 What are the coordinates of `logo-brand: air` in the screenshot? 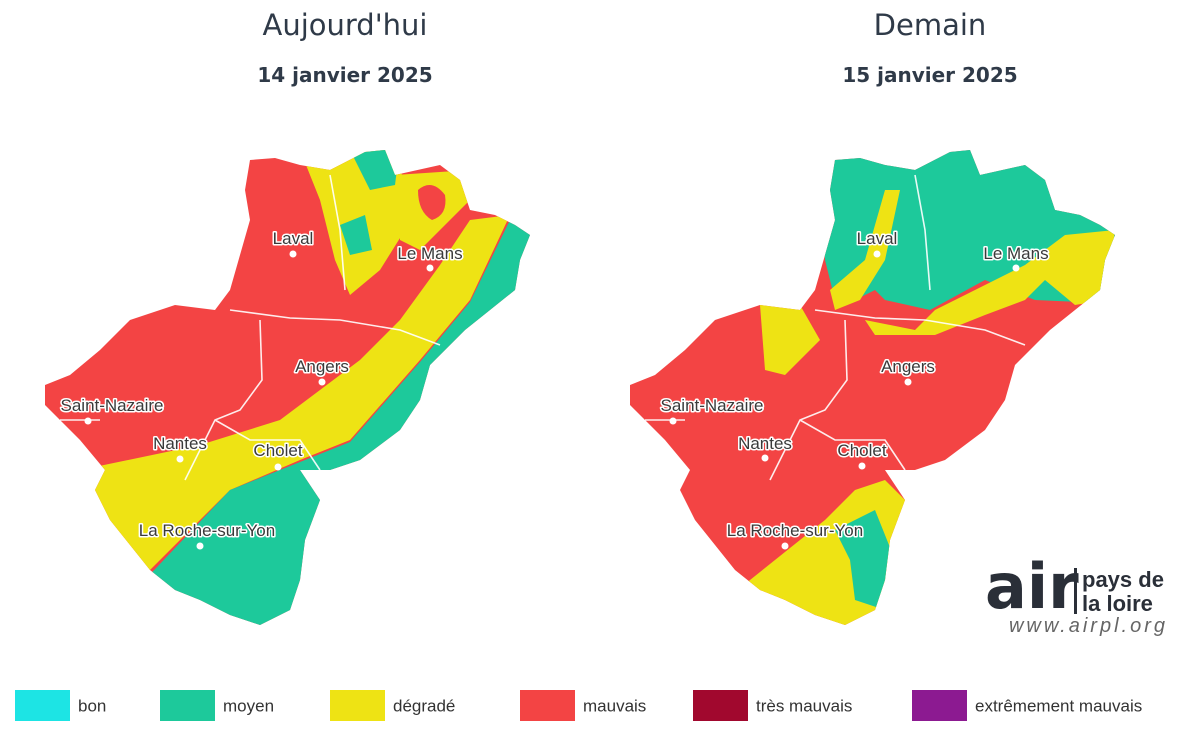 It's located at (1032, 586).